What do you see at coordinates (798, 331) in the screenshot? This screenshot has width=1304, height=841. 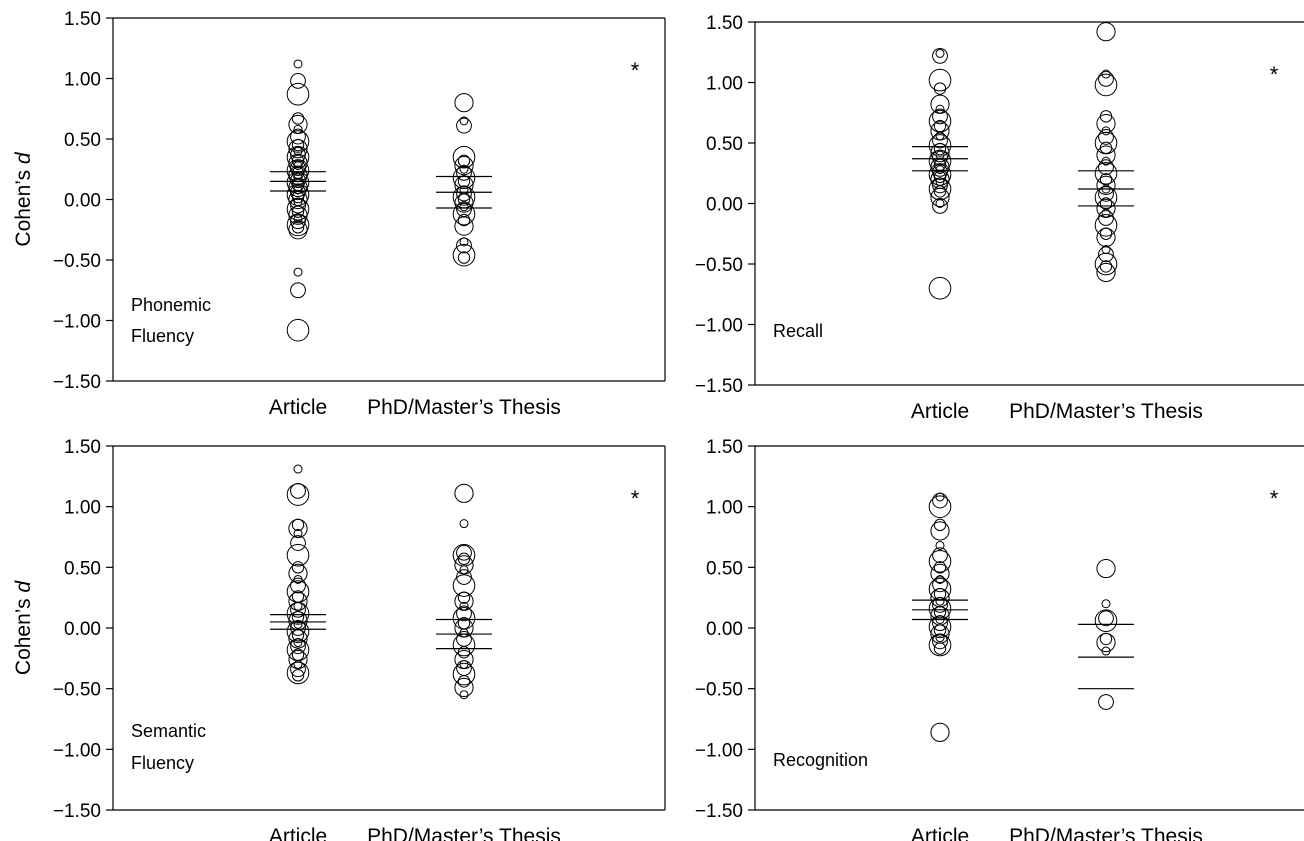 I see `panel-label: Recall` at bounding box center [798, 331].